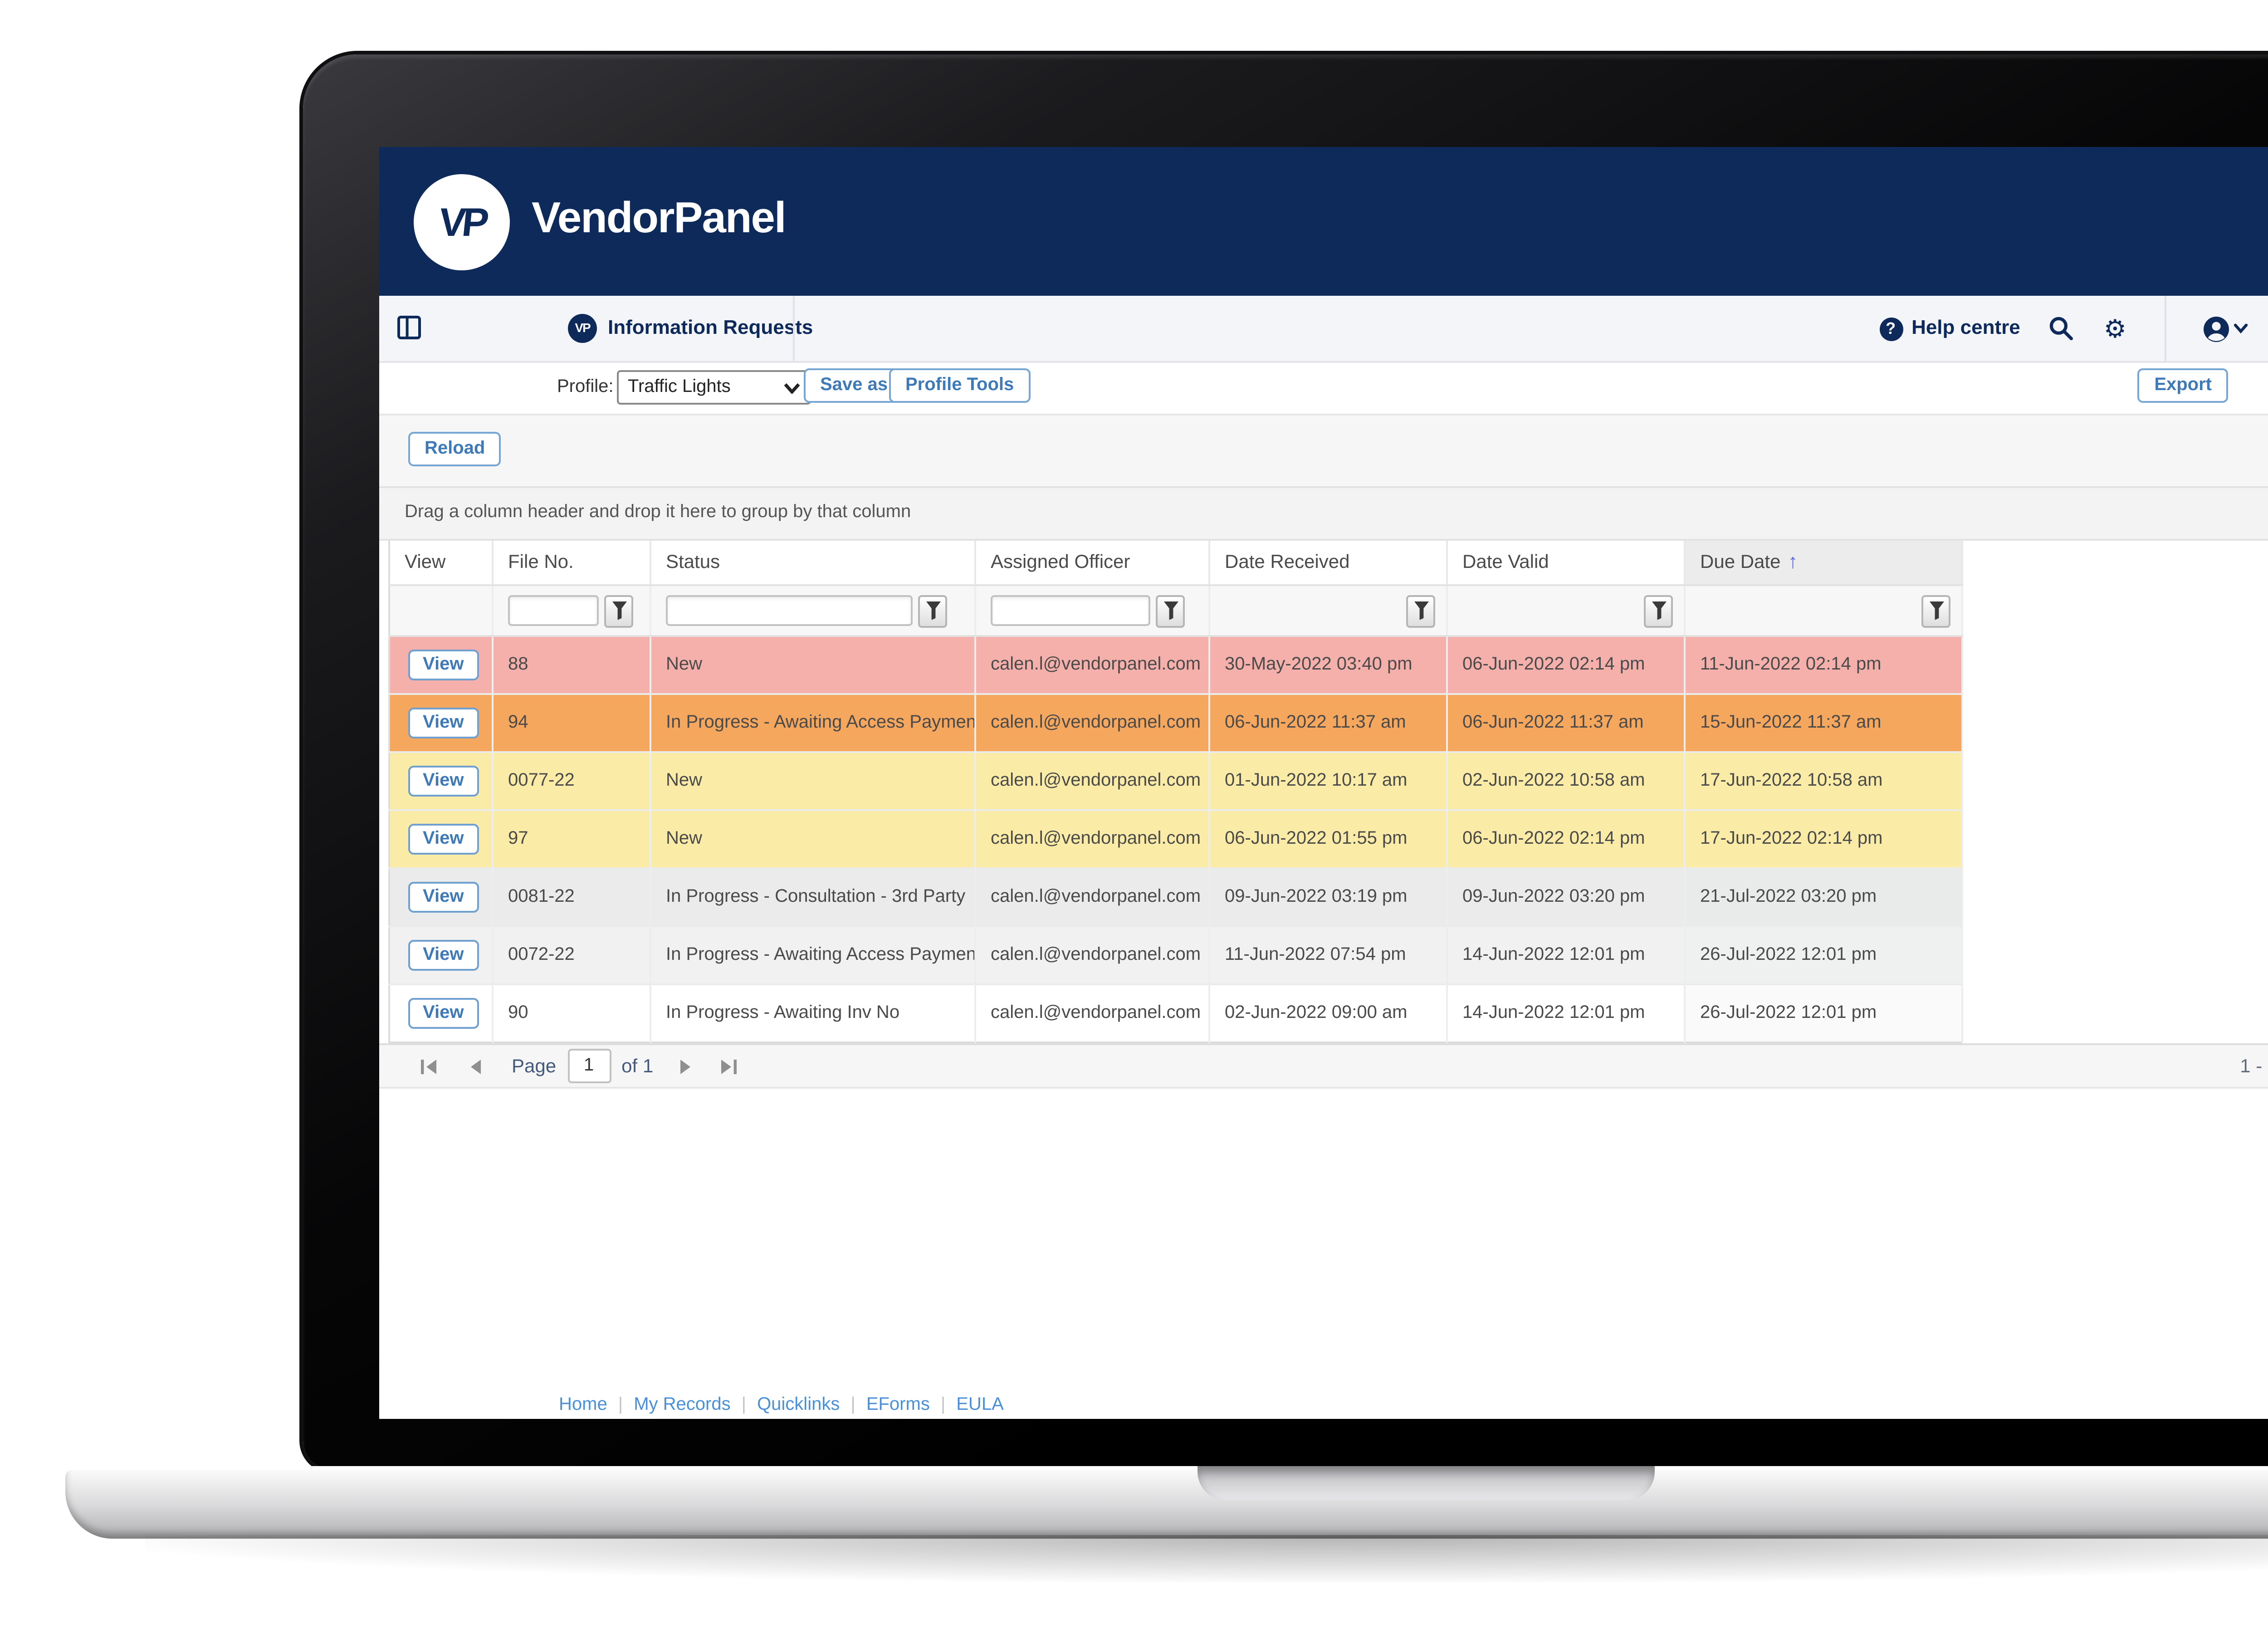 The image size is (2268, 1633). Describe the element at coordinates (619, 610) in the screenshot. I see `file-no-filter-button` at that location.